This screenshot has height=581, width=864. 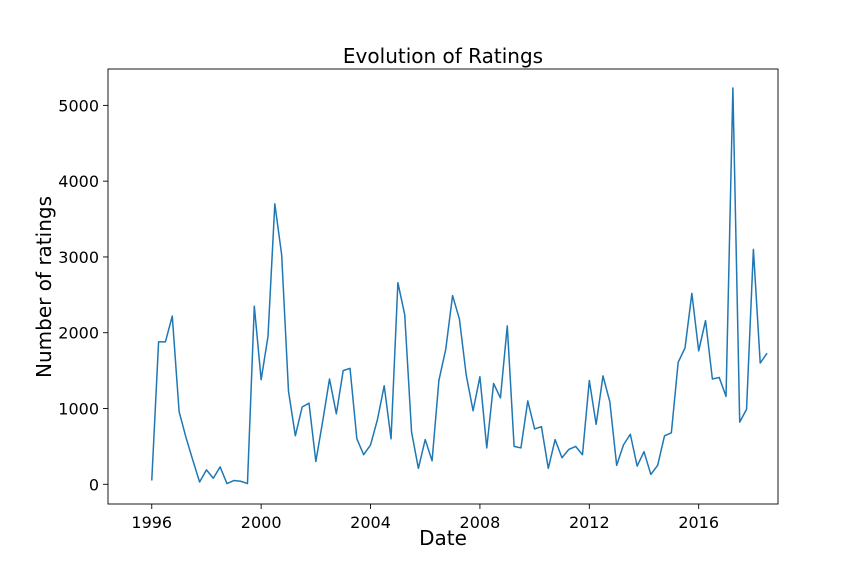 What do you see at coordinates (425, 518) in the screenshot?
I see `x-axis: 1996 2000 2004 2008 2012 2016` at bounding box center [425, 518].